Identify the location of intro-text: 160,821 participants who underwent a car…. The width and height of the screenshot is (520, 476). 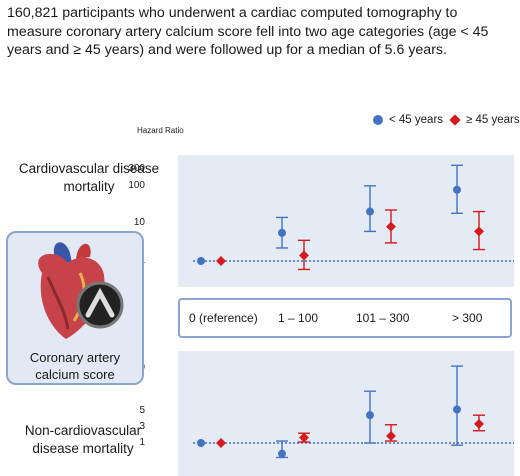
(248, 31).